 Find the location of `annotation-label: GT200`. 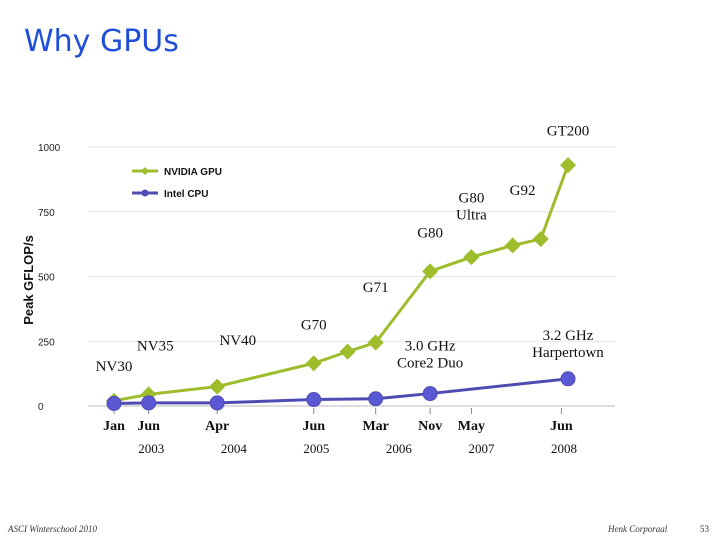

annotation-label: GT200 is located at coordinates (568, 131).